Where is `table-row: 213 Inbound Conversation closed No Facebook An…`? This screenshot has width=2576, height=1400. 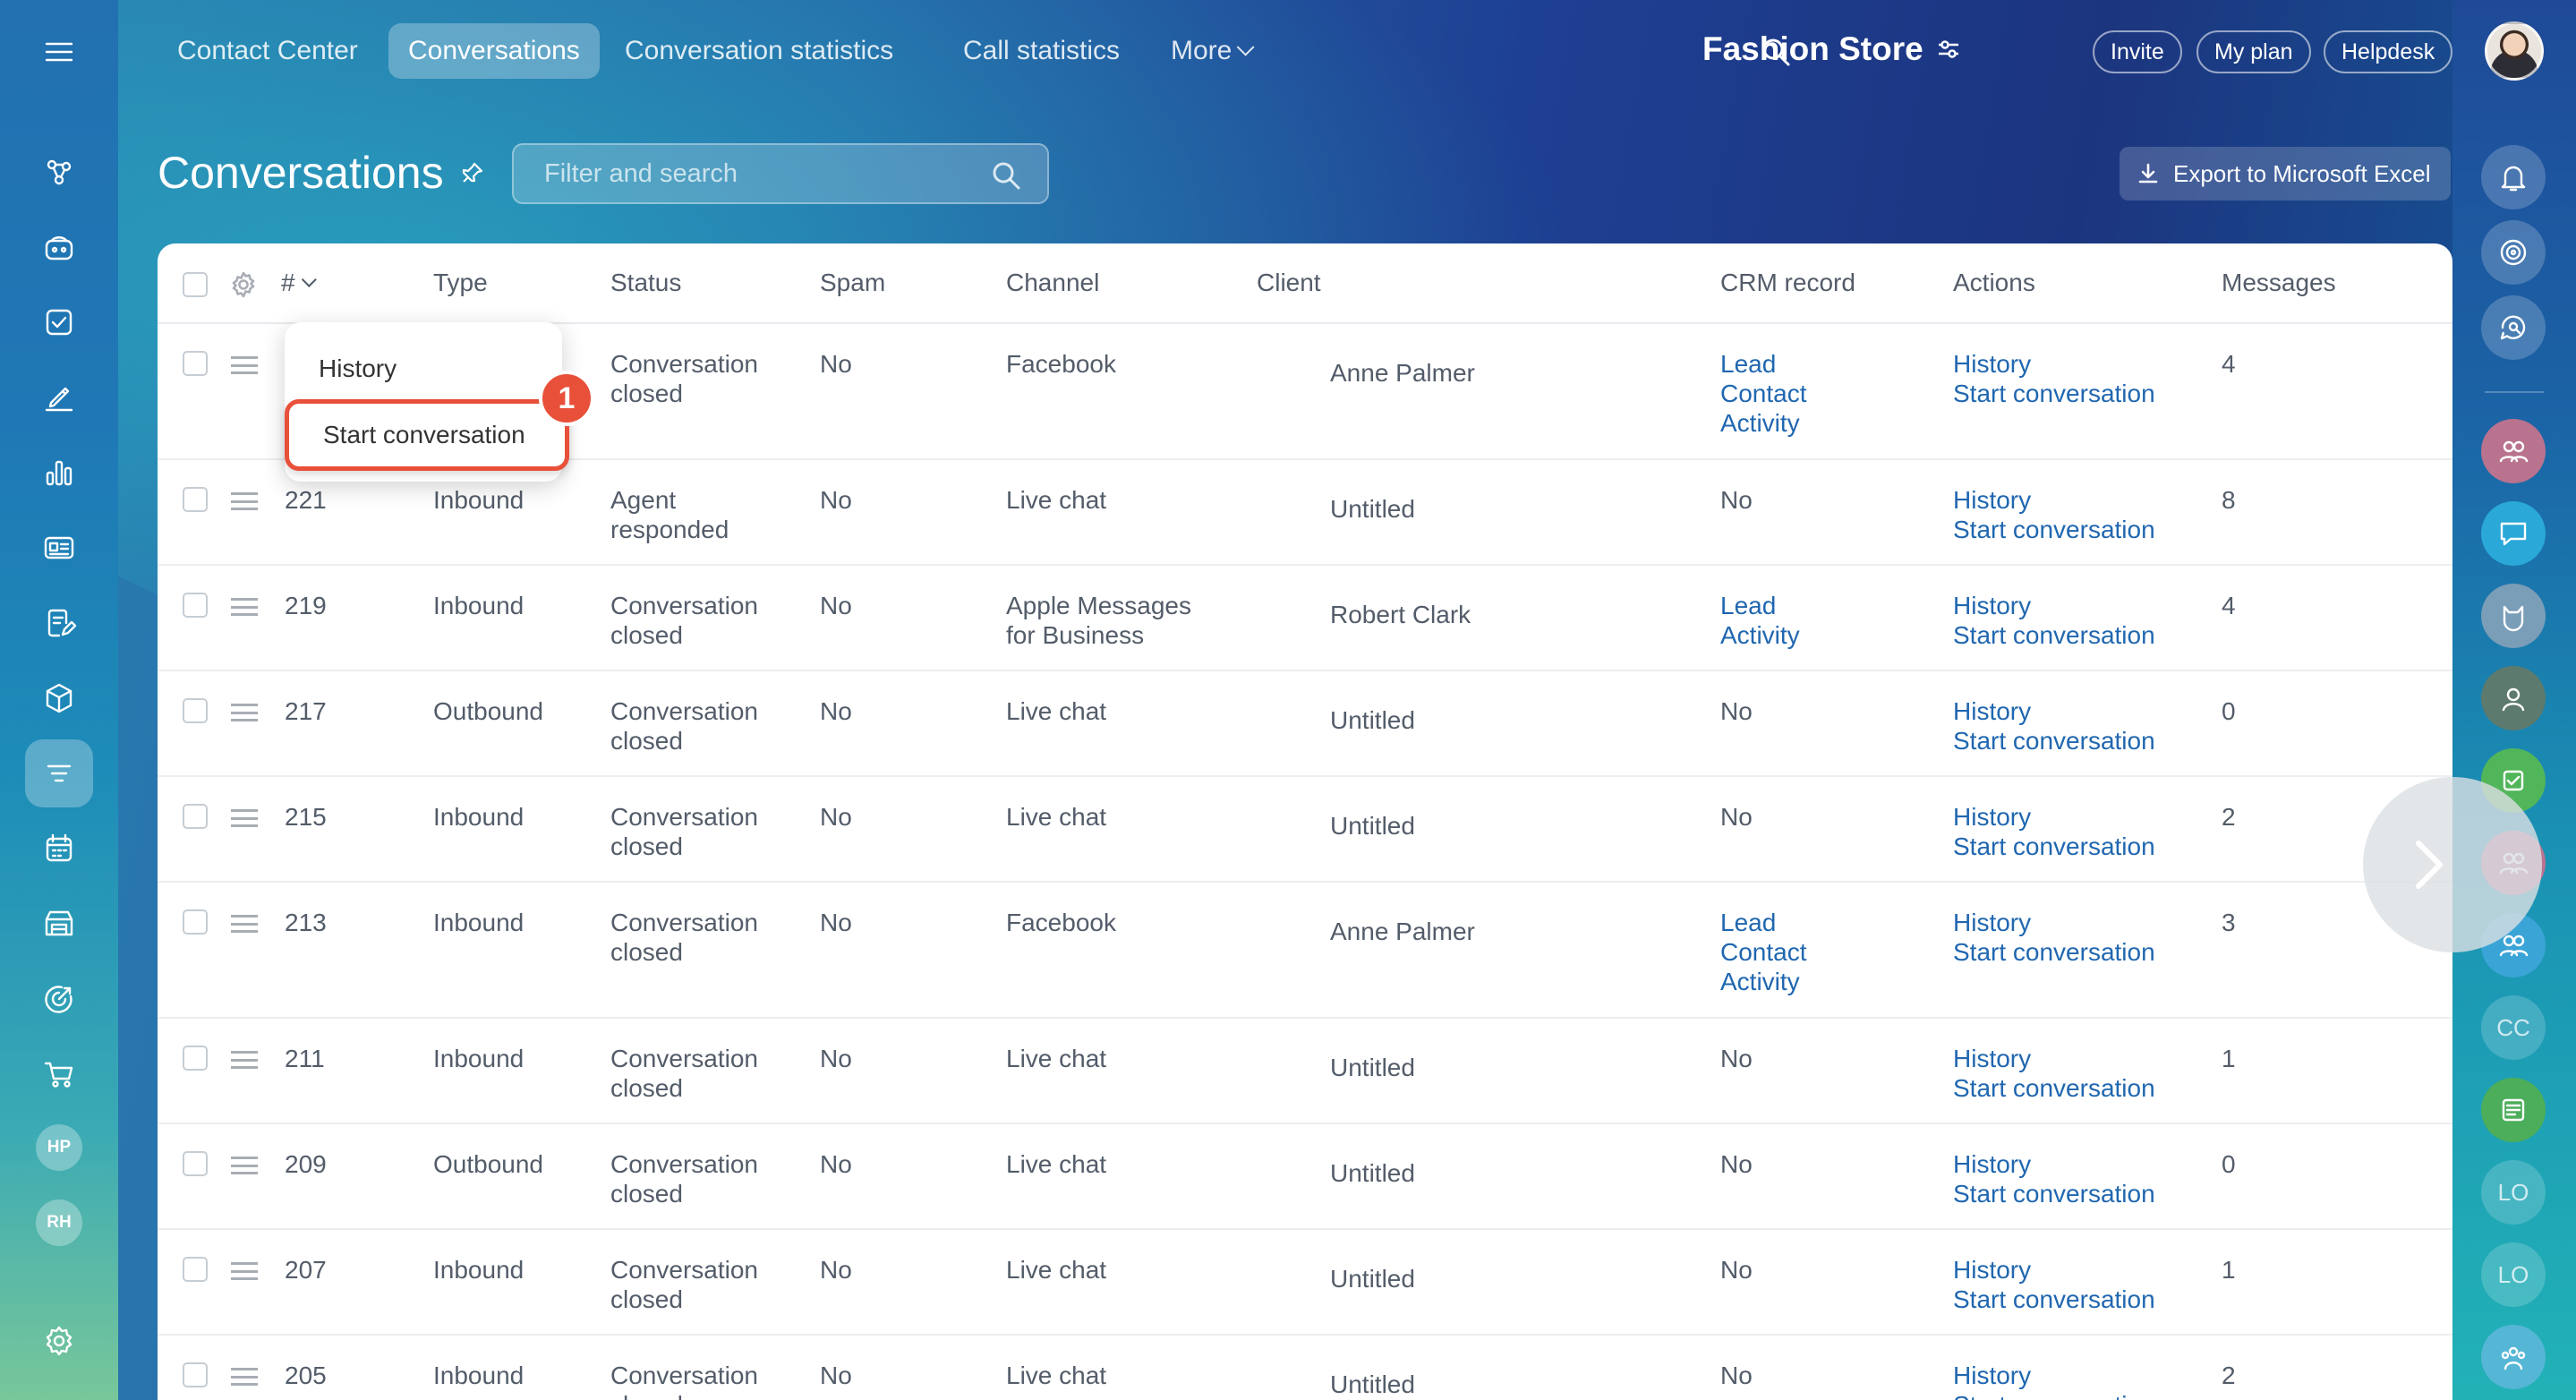 table-row: 213 Inbound Conversation closed No Facebook An… is located at coordinates (1305, 951).